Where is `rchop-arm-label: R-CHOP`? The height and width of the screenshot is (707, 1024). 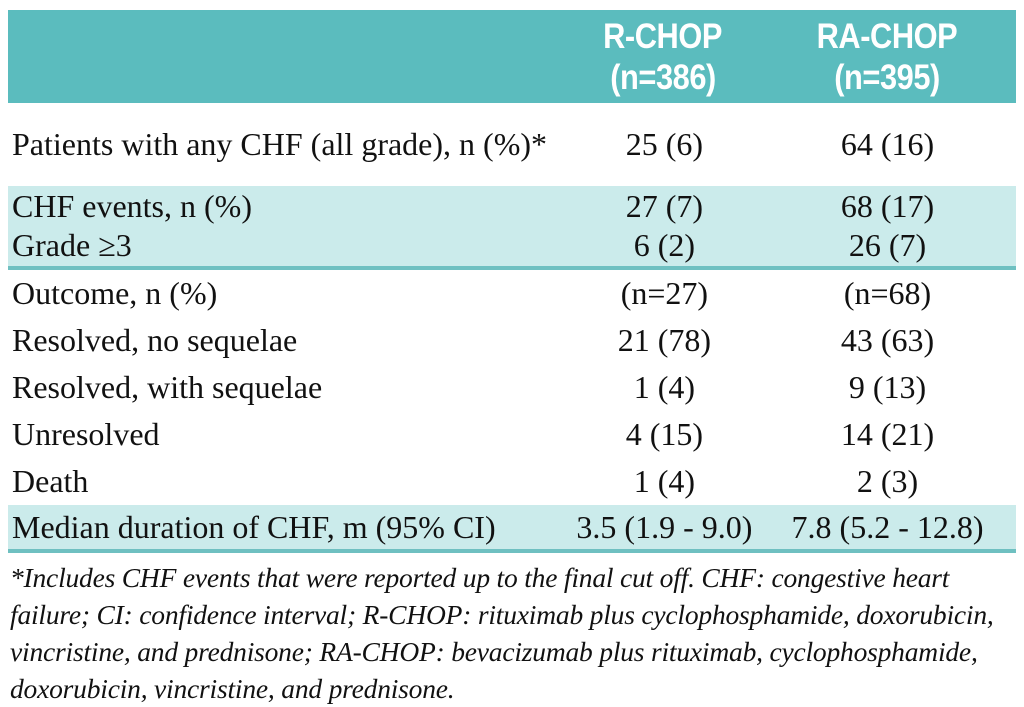 rchop-arm-label: R-CHOP is located at coordinates (663, 36).